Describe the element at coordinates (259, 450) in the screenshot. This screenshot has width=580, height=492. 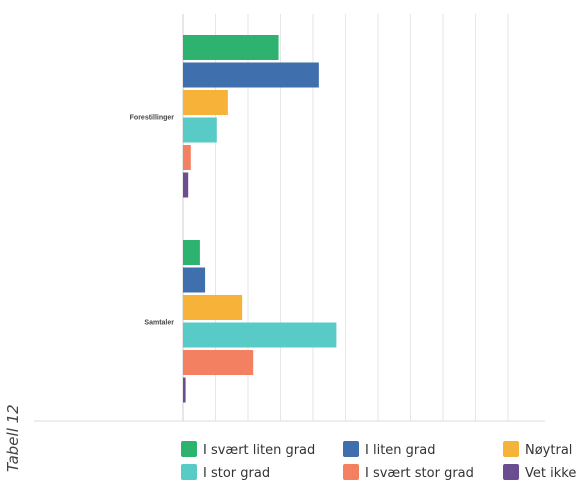
I see `legend-label: I svært liten grad` at that location.